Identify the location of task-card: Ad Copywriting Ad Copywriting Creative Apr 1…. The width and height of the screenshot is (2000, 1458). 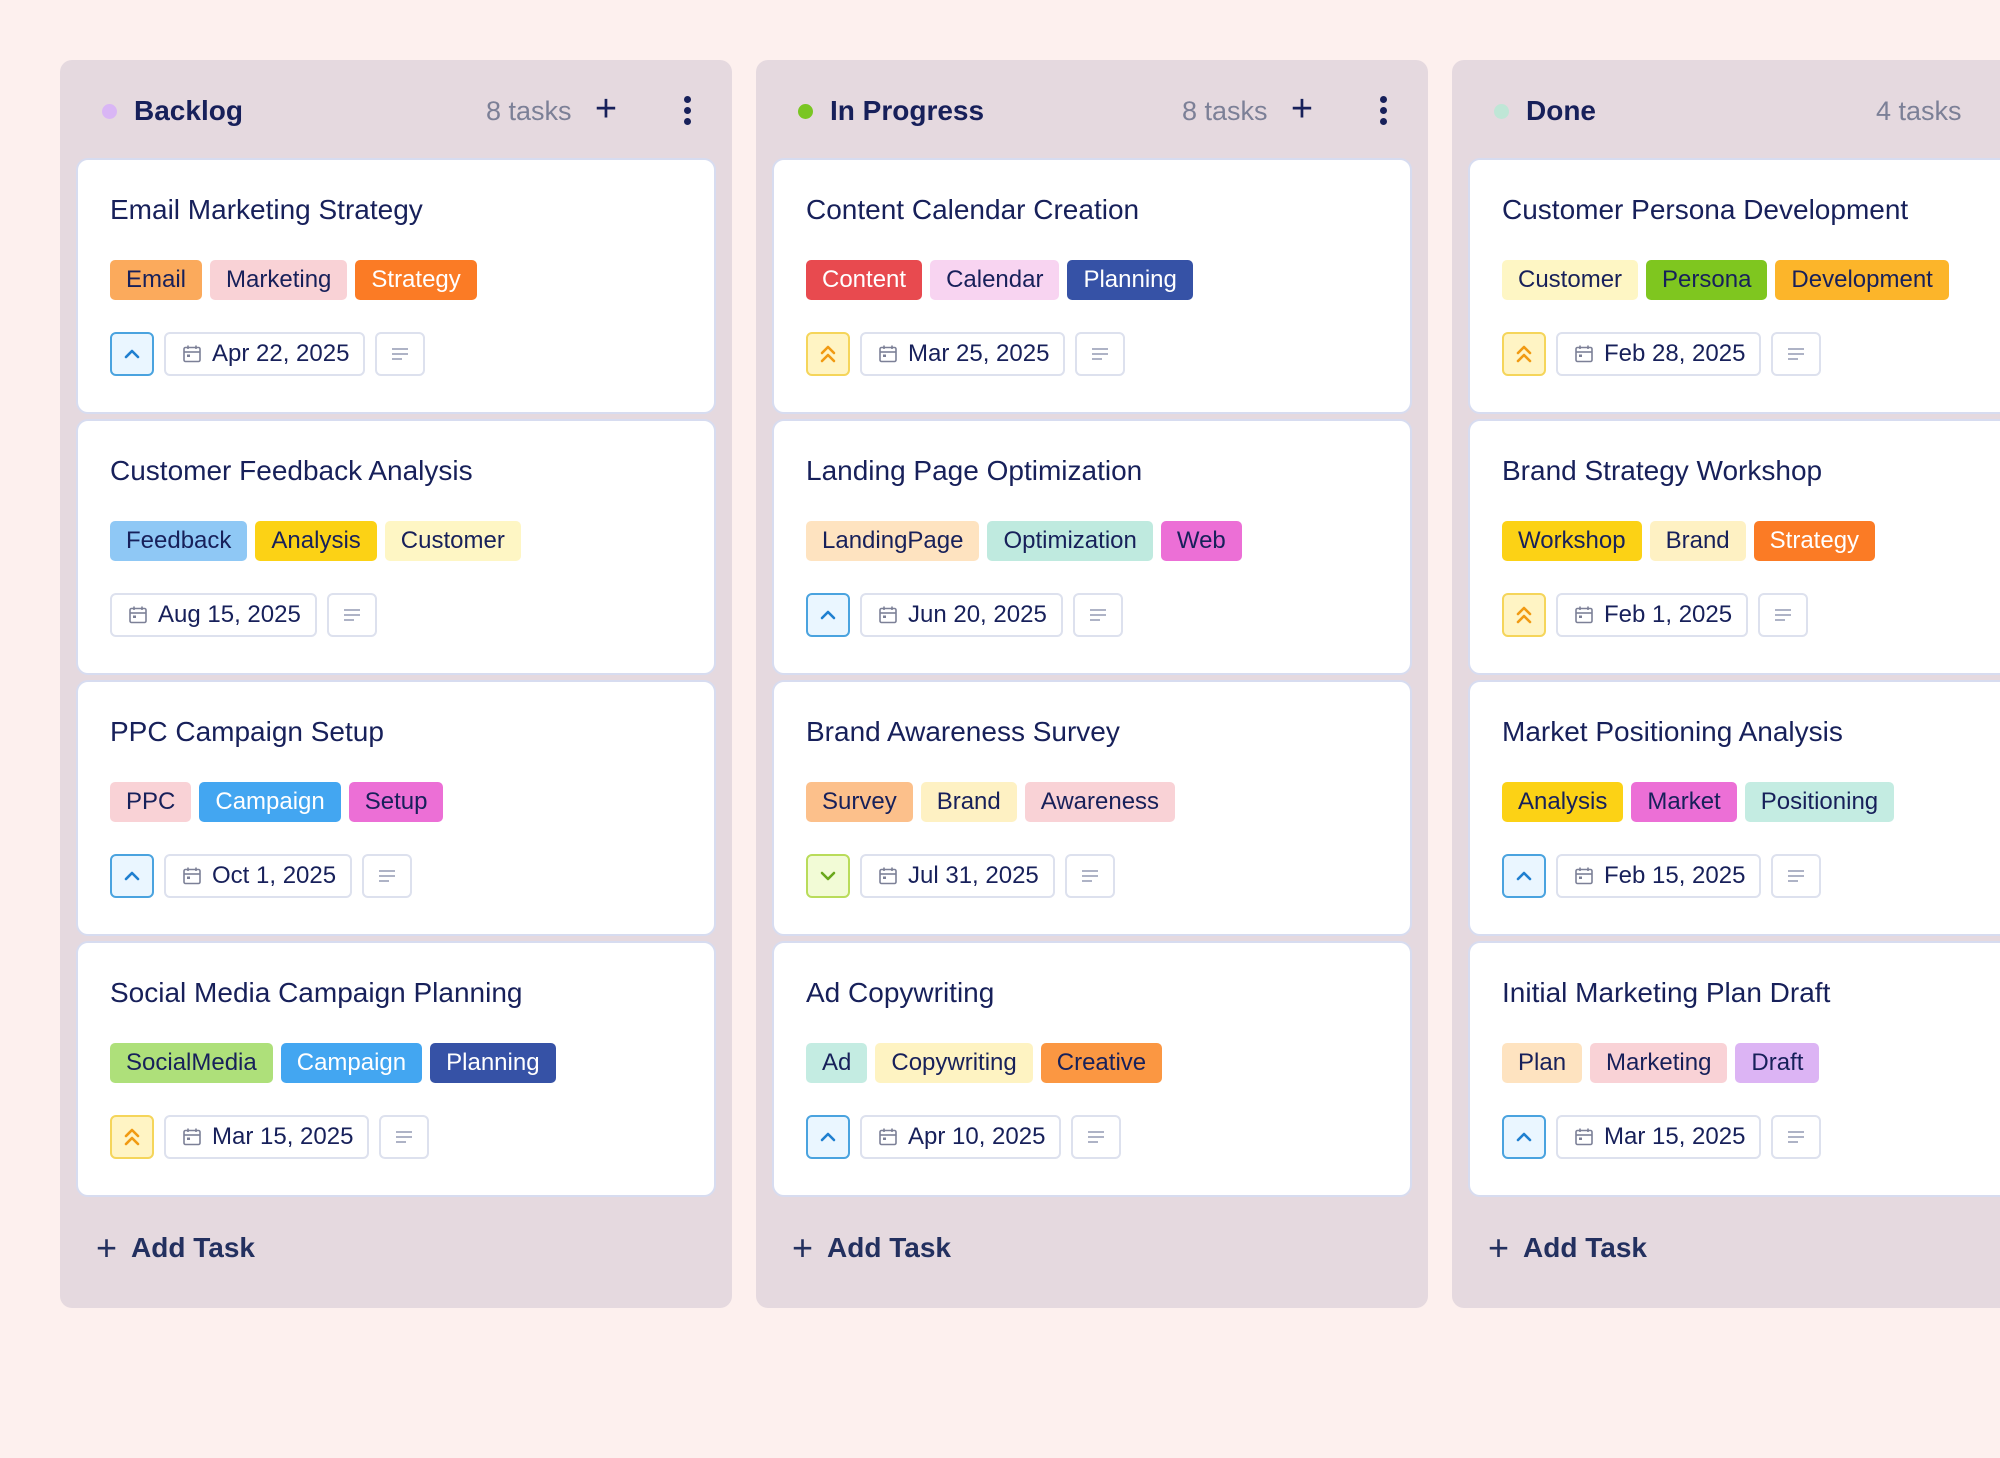
(1092, 1069).